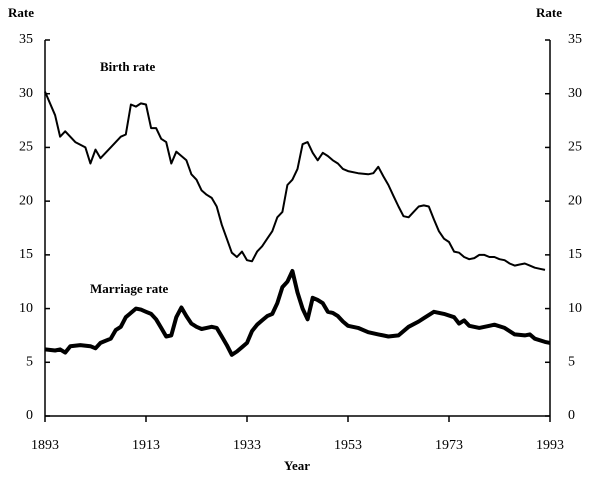  What do you see at coordinates (26, 39) in the screenshot?
I see `y-tick-label: 35` at bounding box center [26, 39].